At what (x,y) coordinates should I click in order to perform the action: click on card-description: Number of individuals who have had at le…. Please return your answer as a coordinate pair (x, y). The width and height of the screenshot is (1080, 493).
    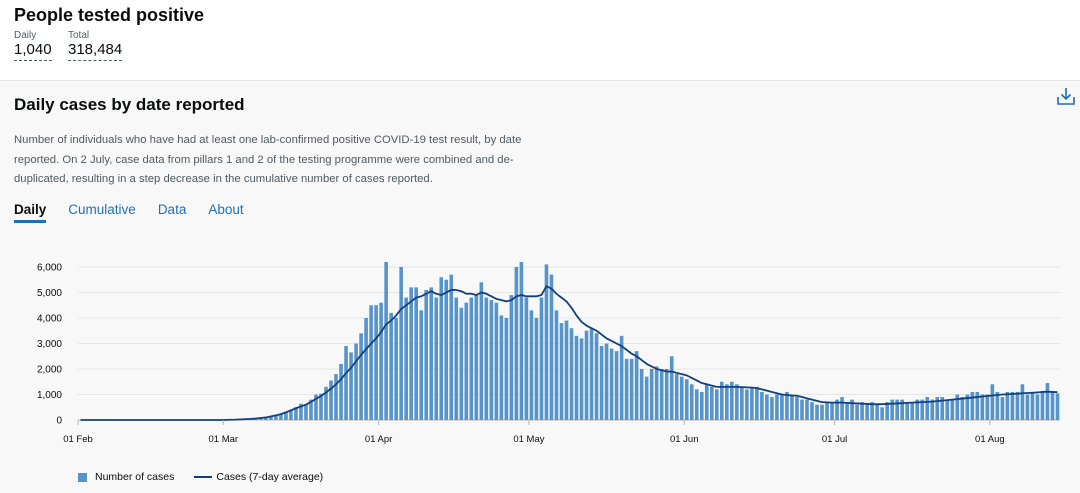
    Looking at the image, I should click on (274, 160).